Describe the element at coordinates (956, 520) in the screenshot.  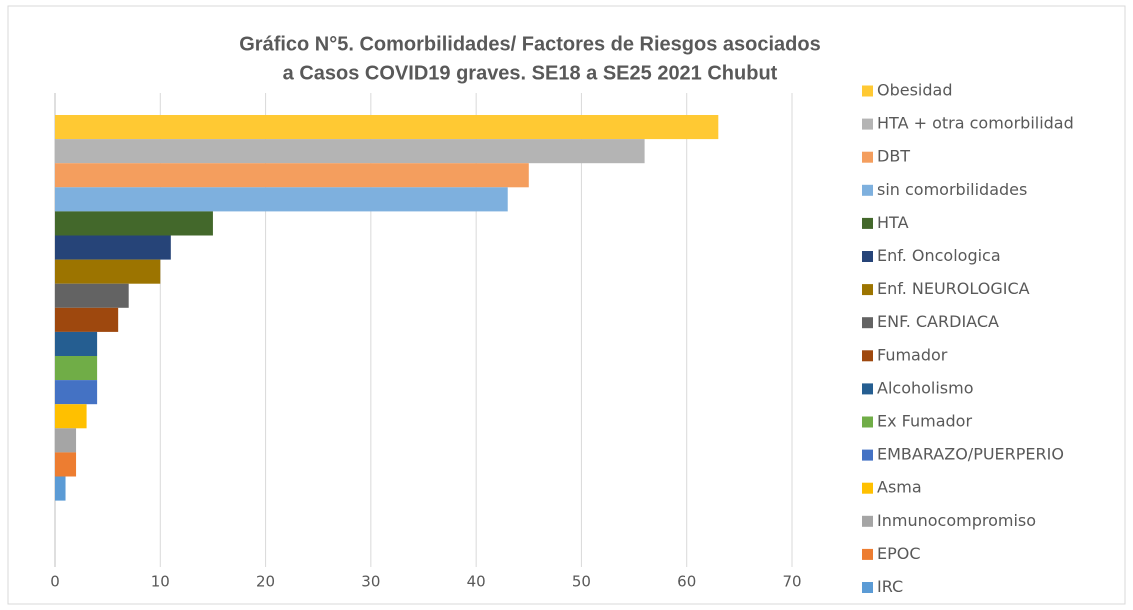
I see `legend-label: Inmunocompromiso` at that location.